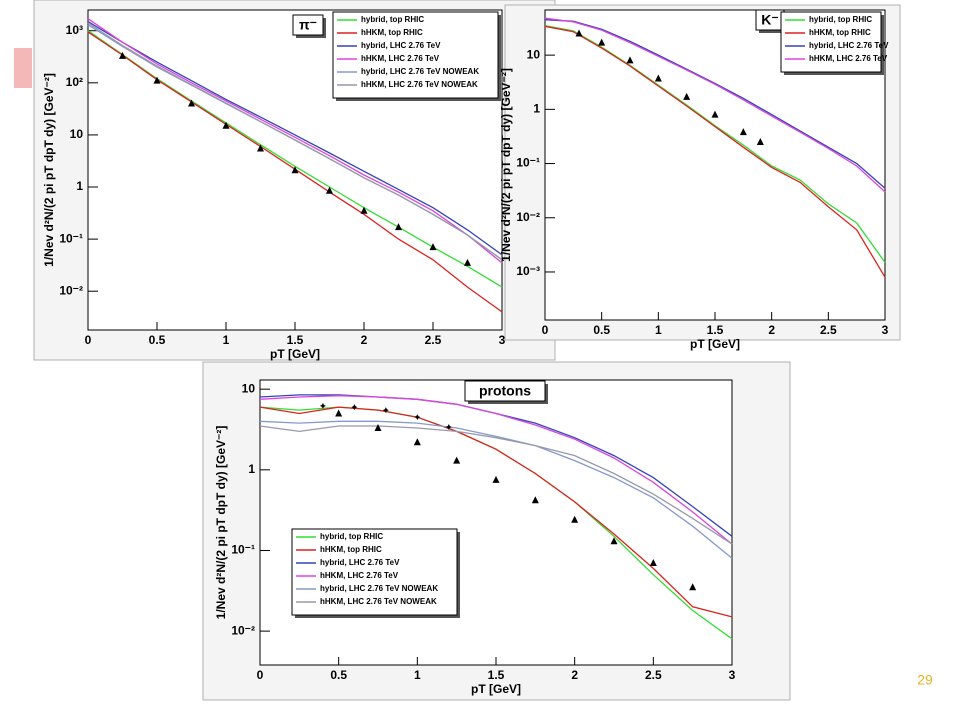  I want to click on y-tick-label: 10³, so click(74, 30).